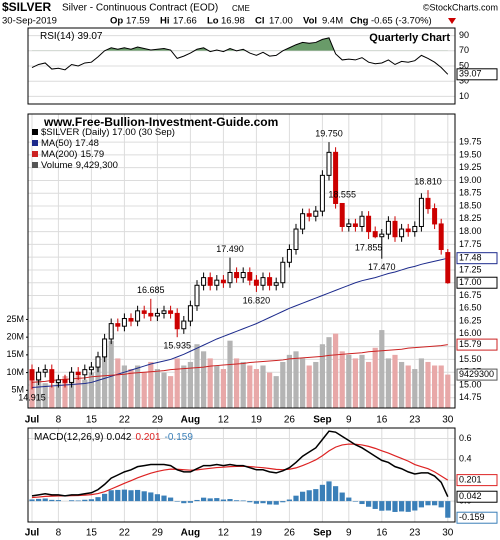 The image size is (500, 540). What do you see at coordinates (240, 56) in the screenshot?
I see `rsi-line` at bounding box center [240, 56].